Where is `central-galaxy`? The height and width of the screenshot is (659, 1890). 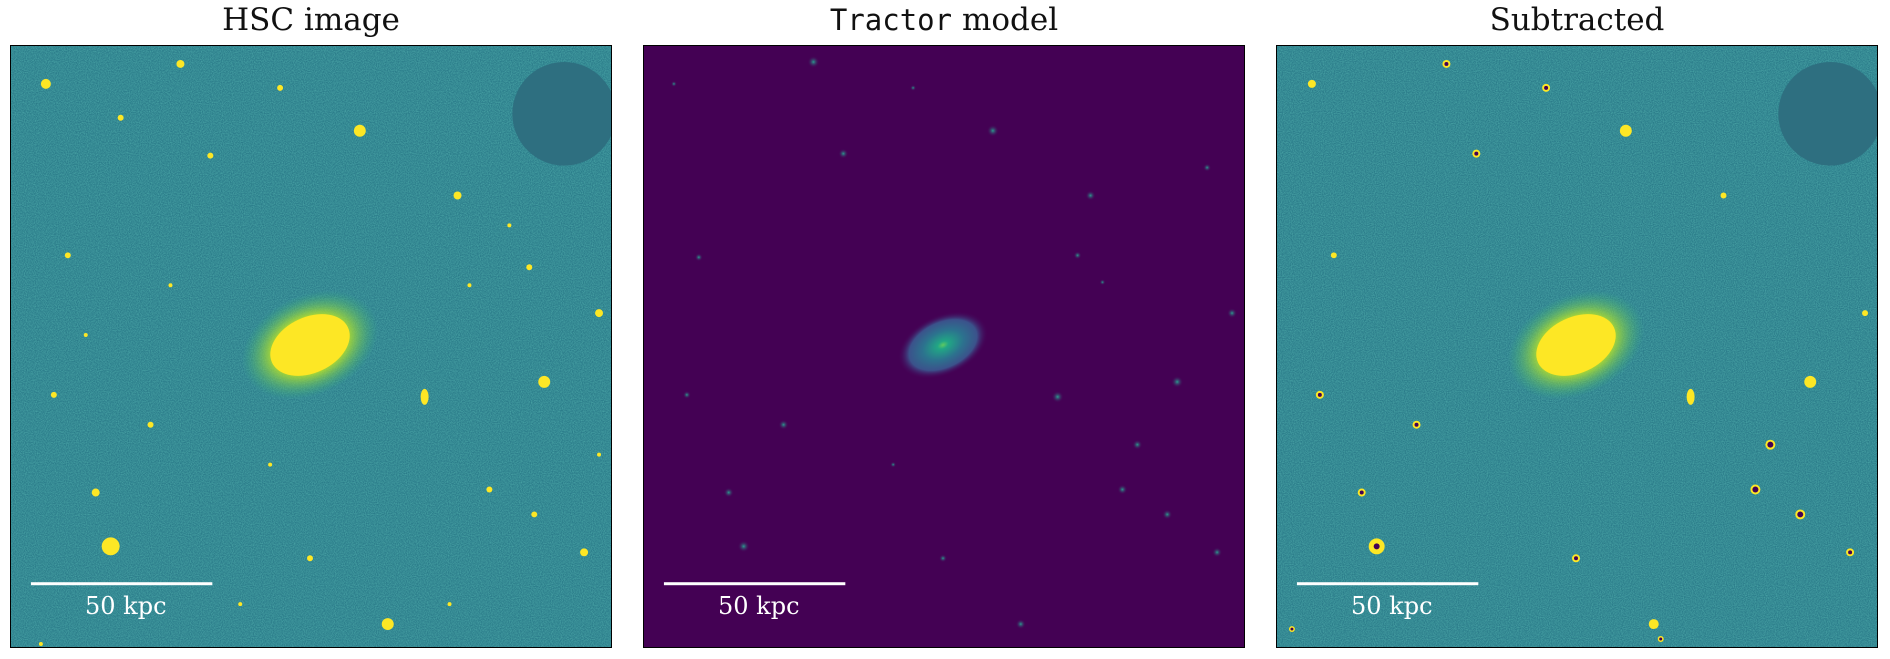
central-galaxy is located at coordinates (310, 345).